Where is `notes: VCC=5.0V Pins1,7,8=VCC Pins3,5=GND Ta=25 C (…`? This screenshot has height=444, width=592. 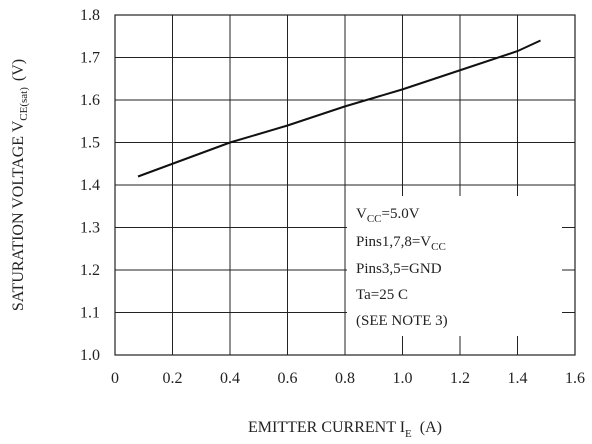
notes: VCC=5.0V Pins1,7,8=VCC Pins3,5=GND Ta=25 C (… is located at coordinates (402, 267).